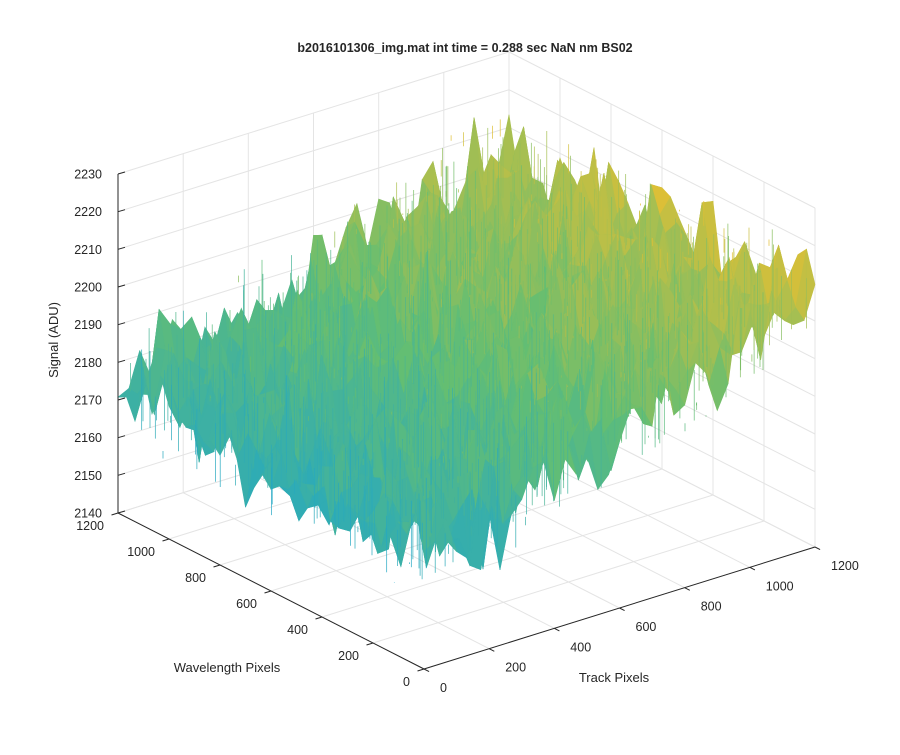  Describe the element at coordinates (88, 212) in the screenshot. I see `z-tick-label: 2220` at that location.